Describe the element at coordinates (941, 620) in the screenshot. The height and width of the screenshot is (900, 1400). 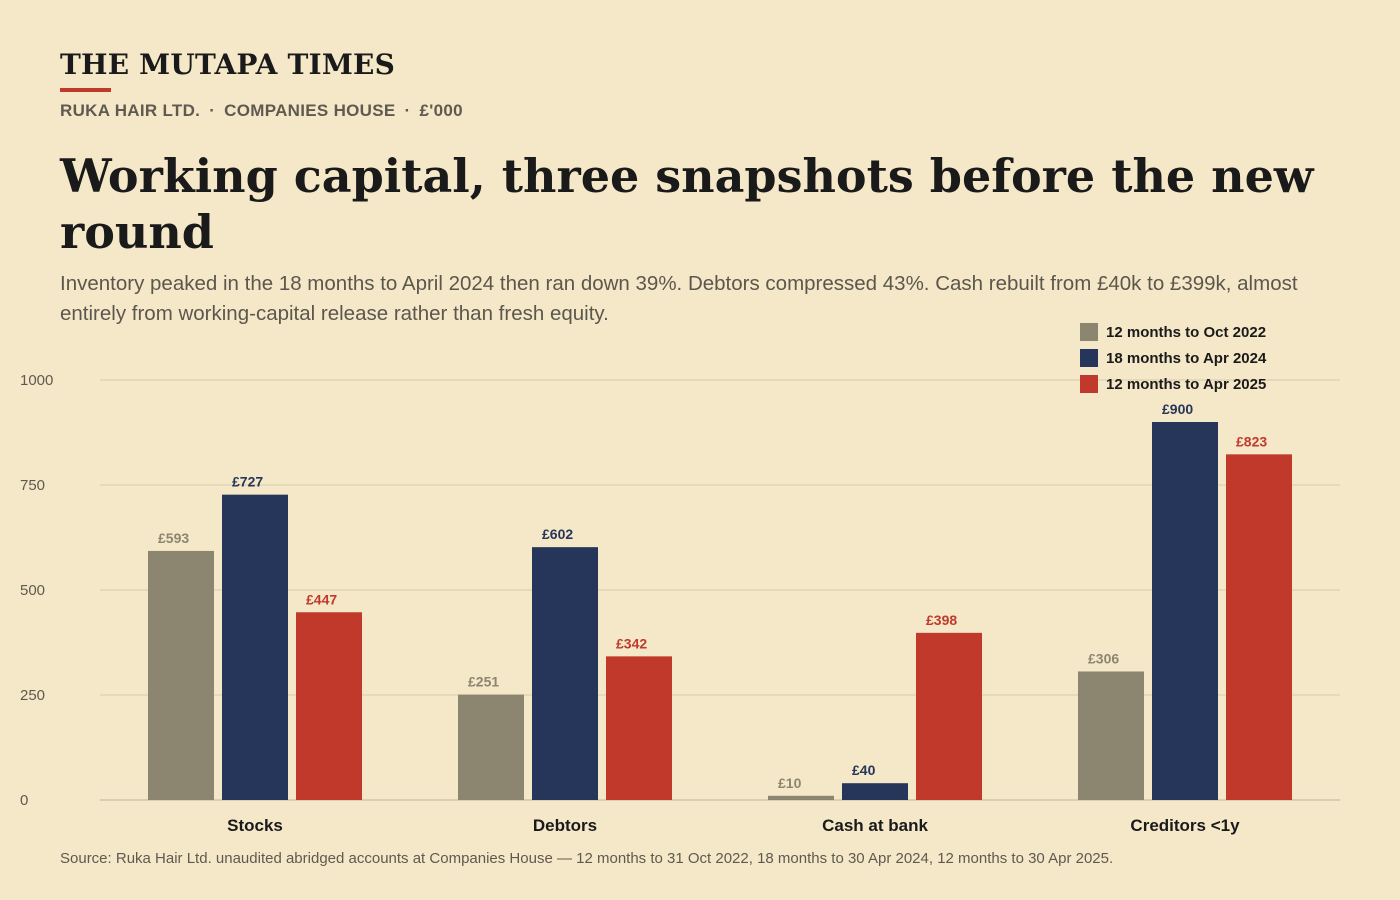
I see `bar-value-label: £398` at that location.